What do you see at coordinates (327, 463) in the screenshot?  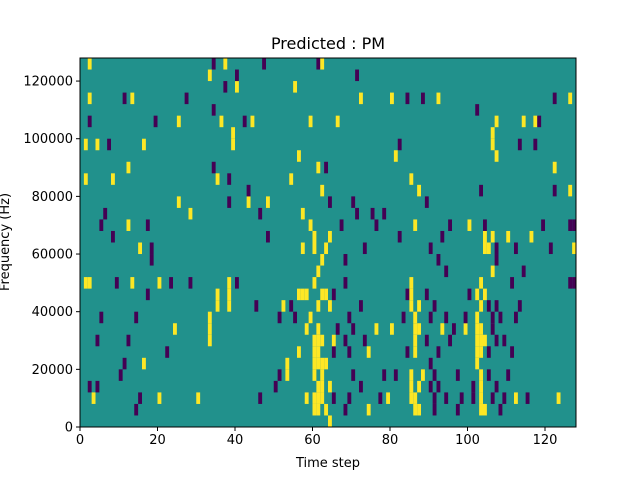 I see `x-axis-label: Time step` at bounding box center [327, 463].